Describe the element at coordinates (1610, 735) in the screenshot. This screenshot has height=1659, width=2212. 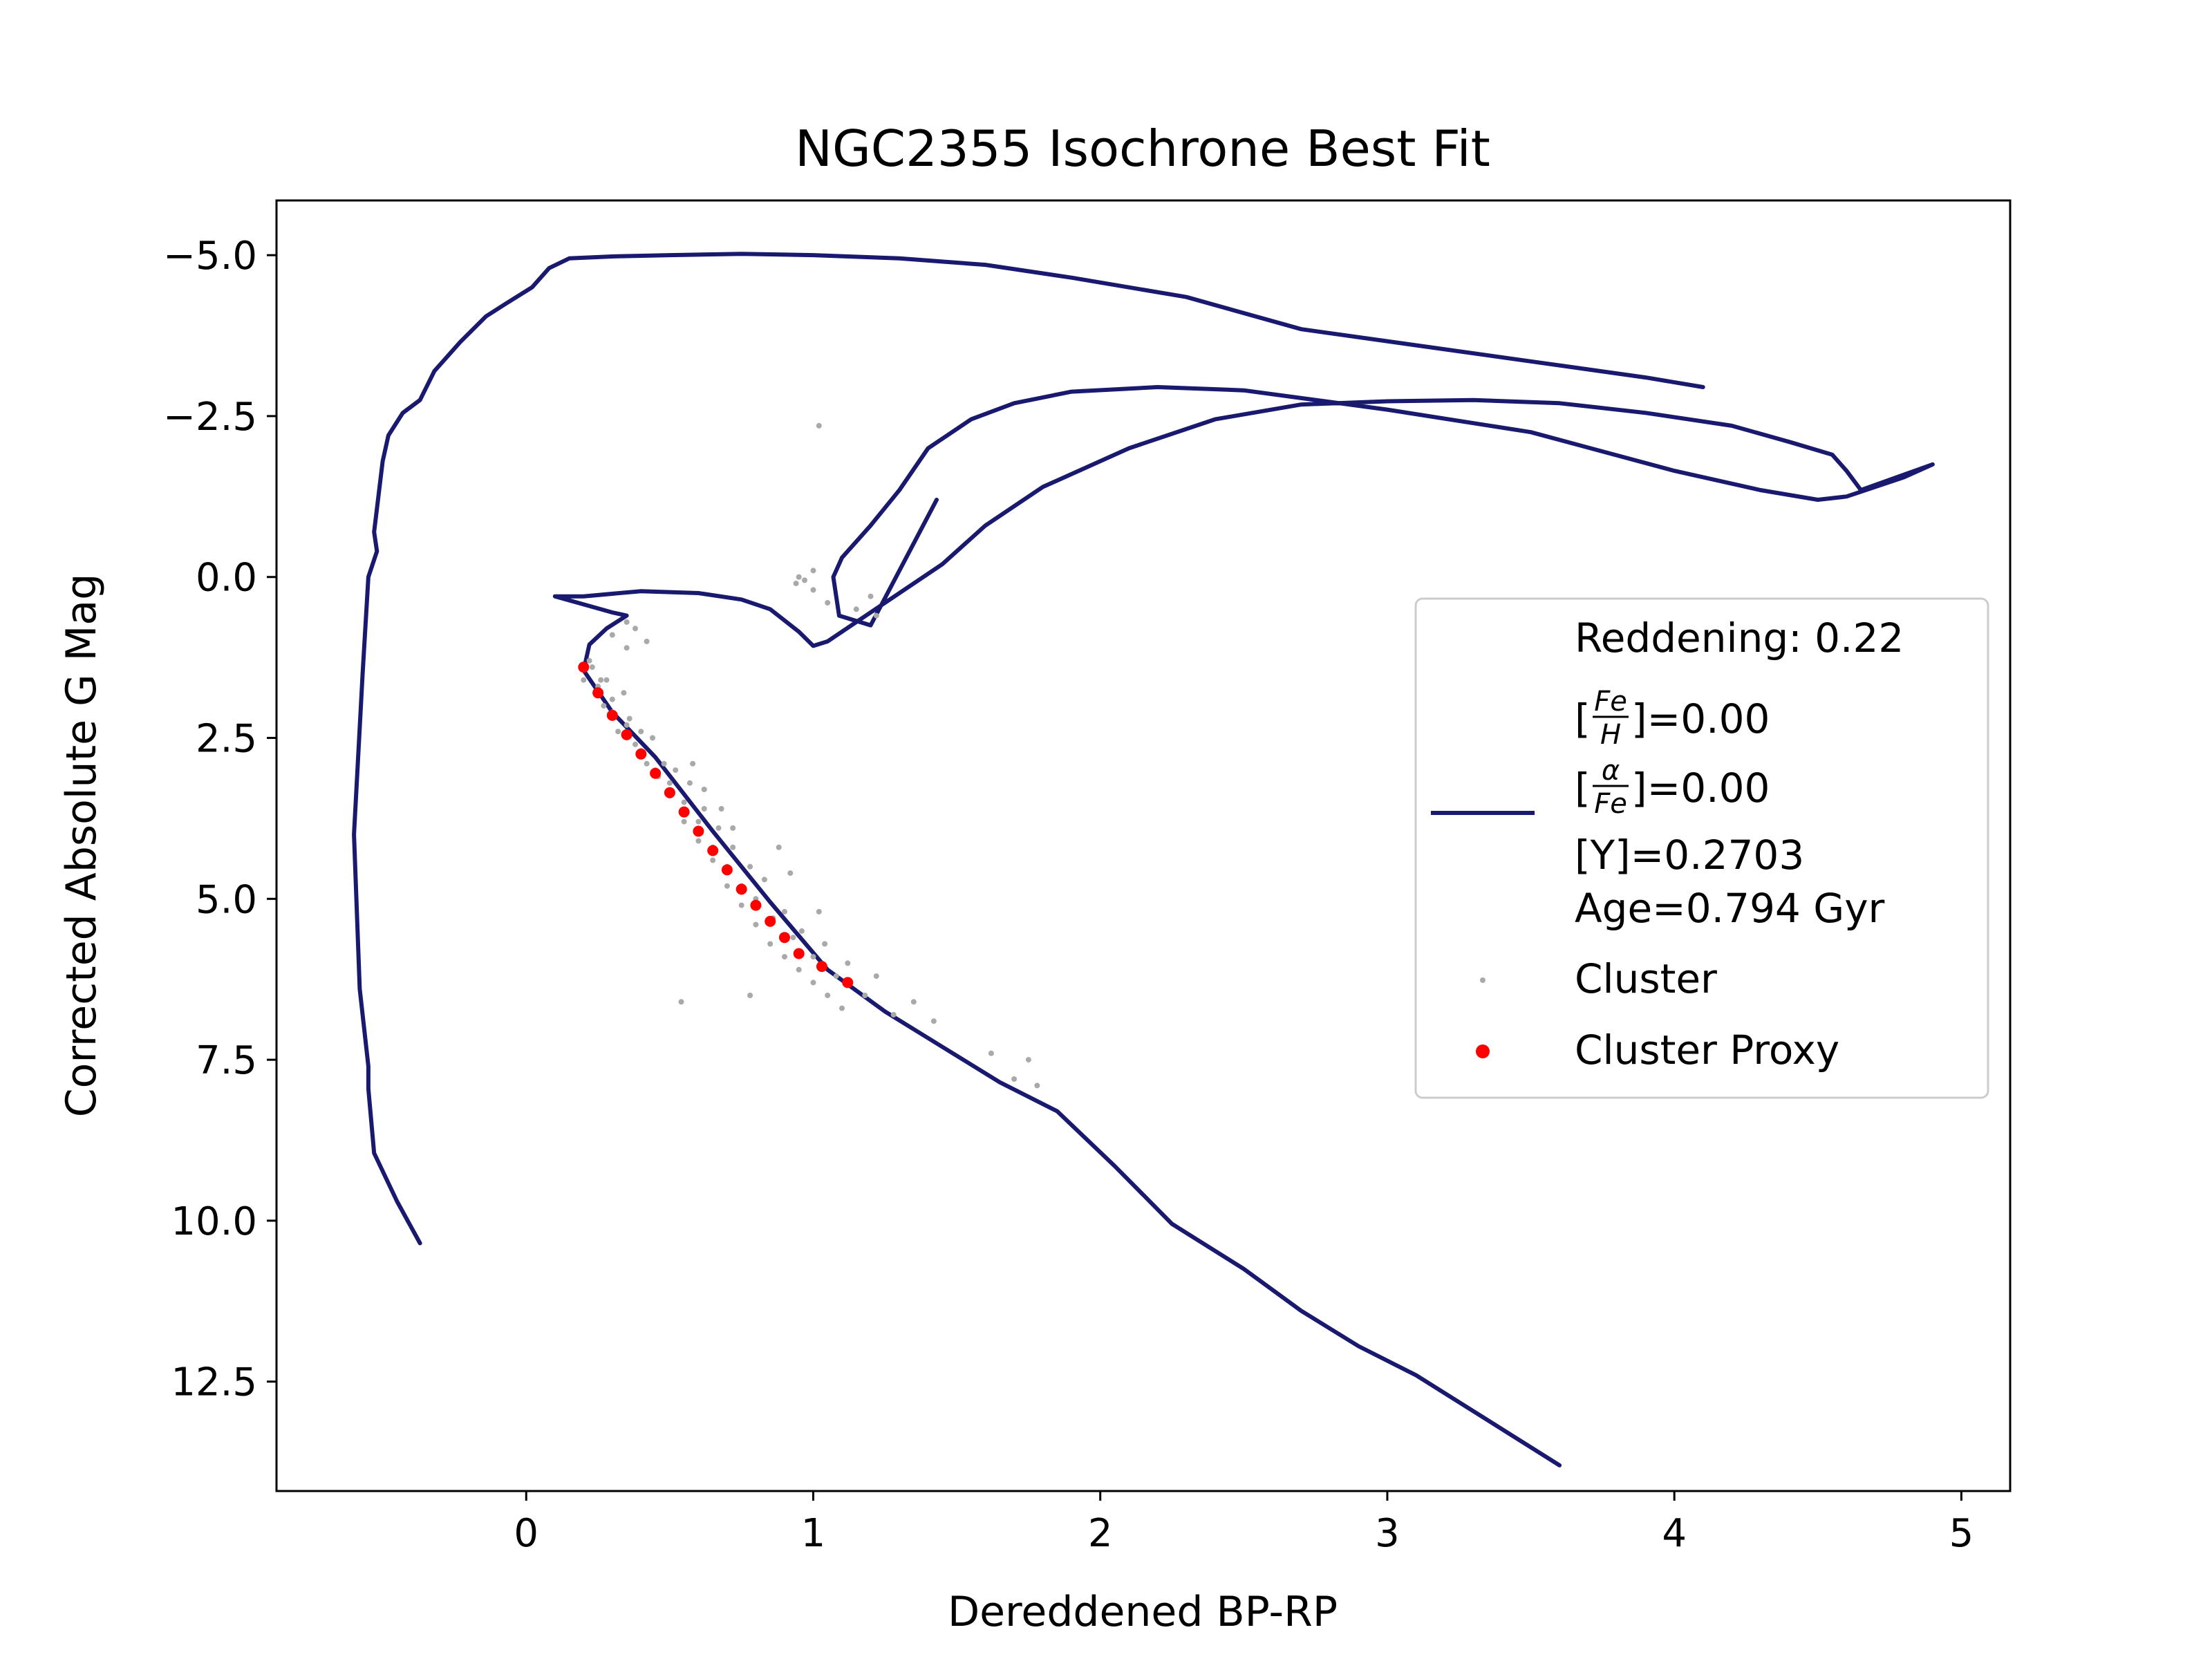
I see `legend-feh-denominator: H` at that location.